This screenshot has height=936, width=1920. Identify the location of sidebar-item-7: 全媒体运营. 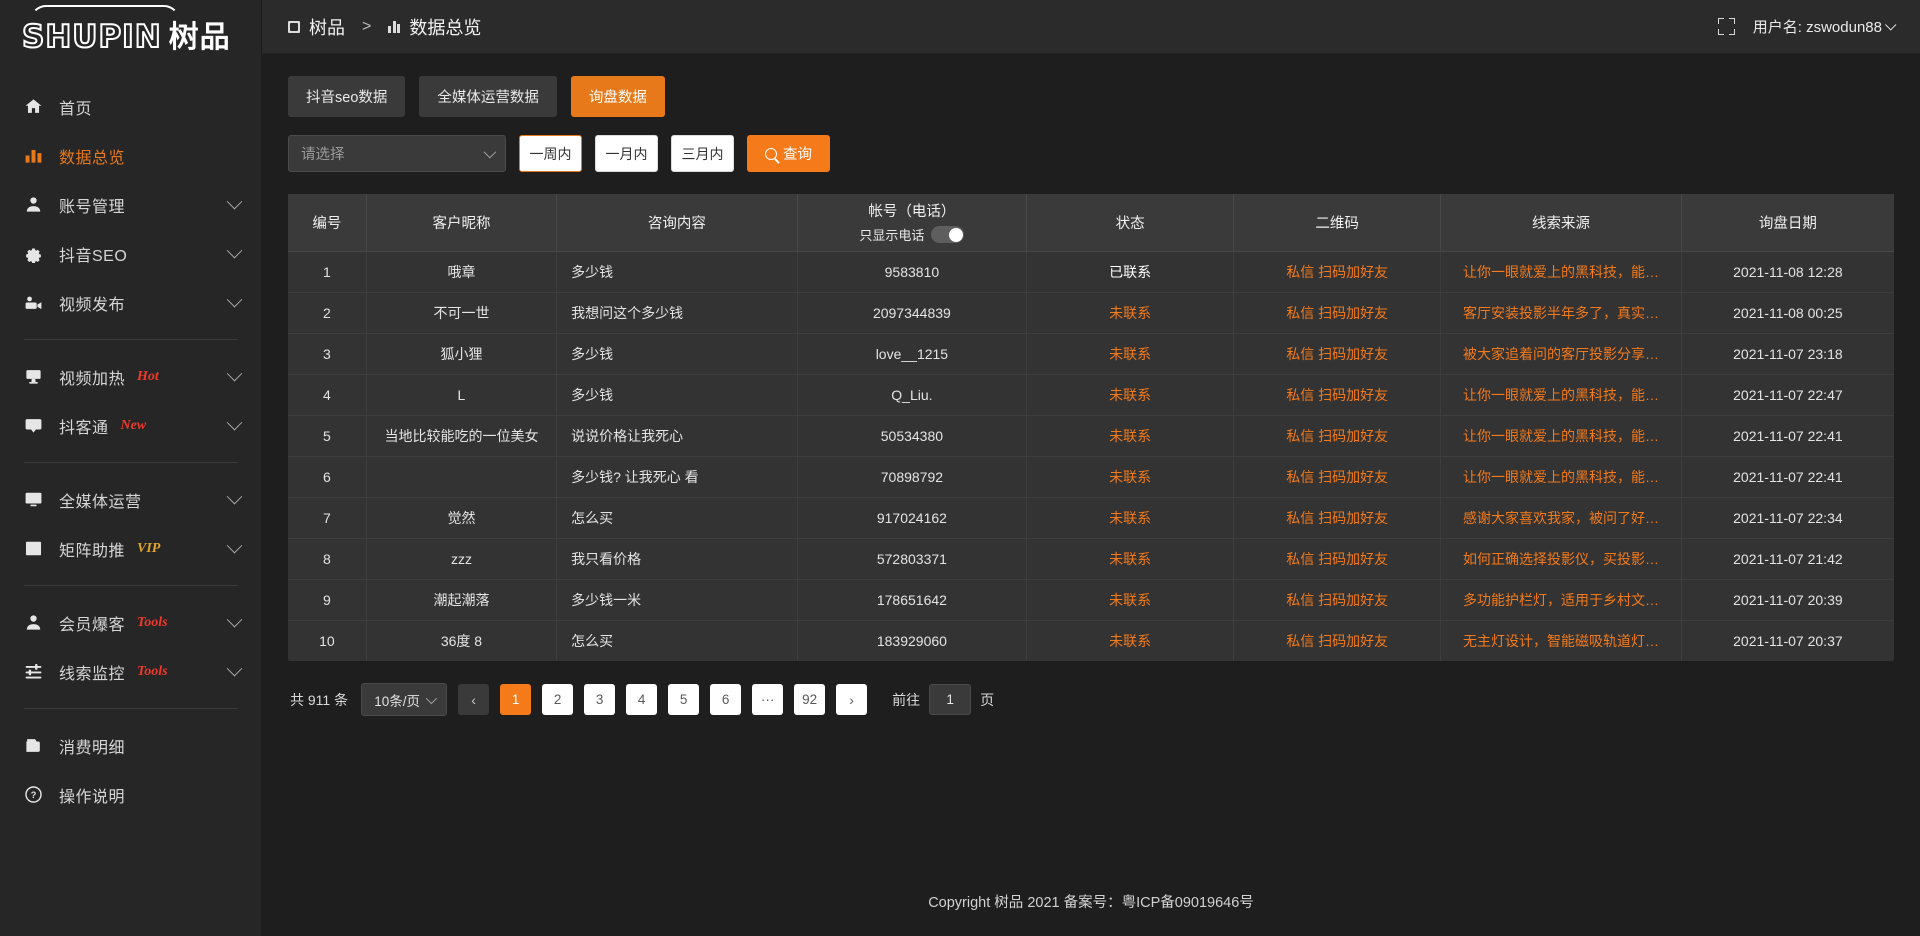
(131, 499).